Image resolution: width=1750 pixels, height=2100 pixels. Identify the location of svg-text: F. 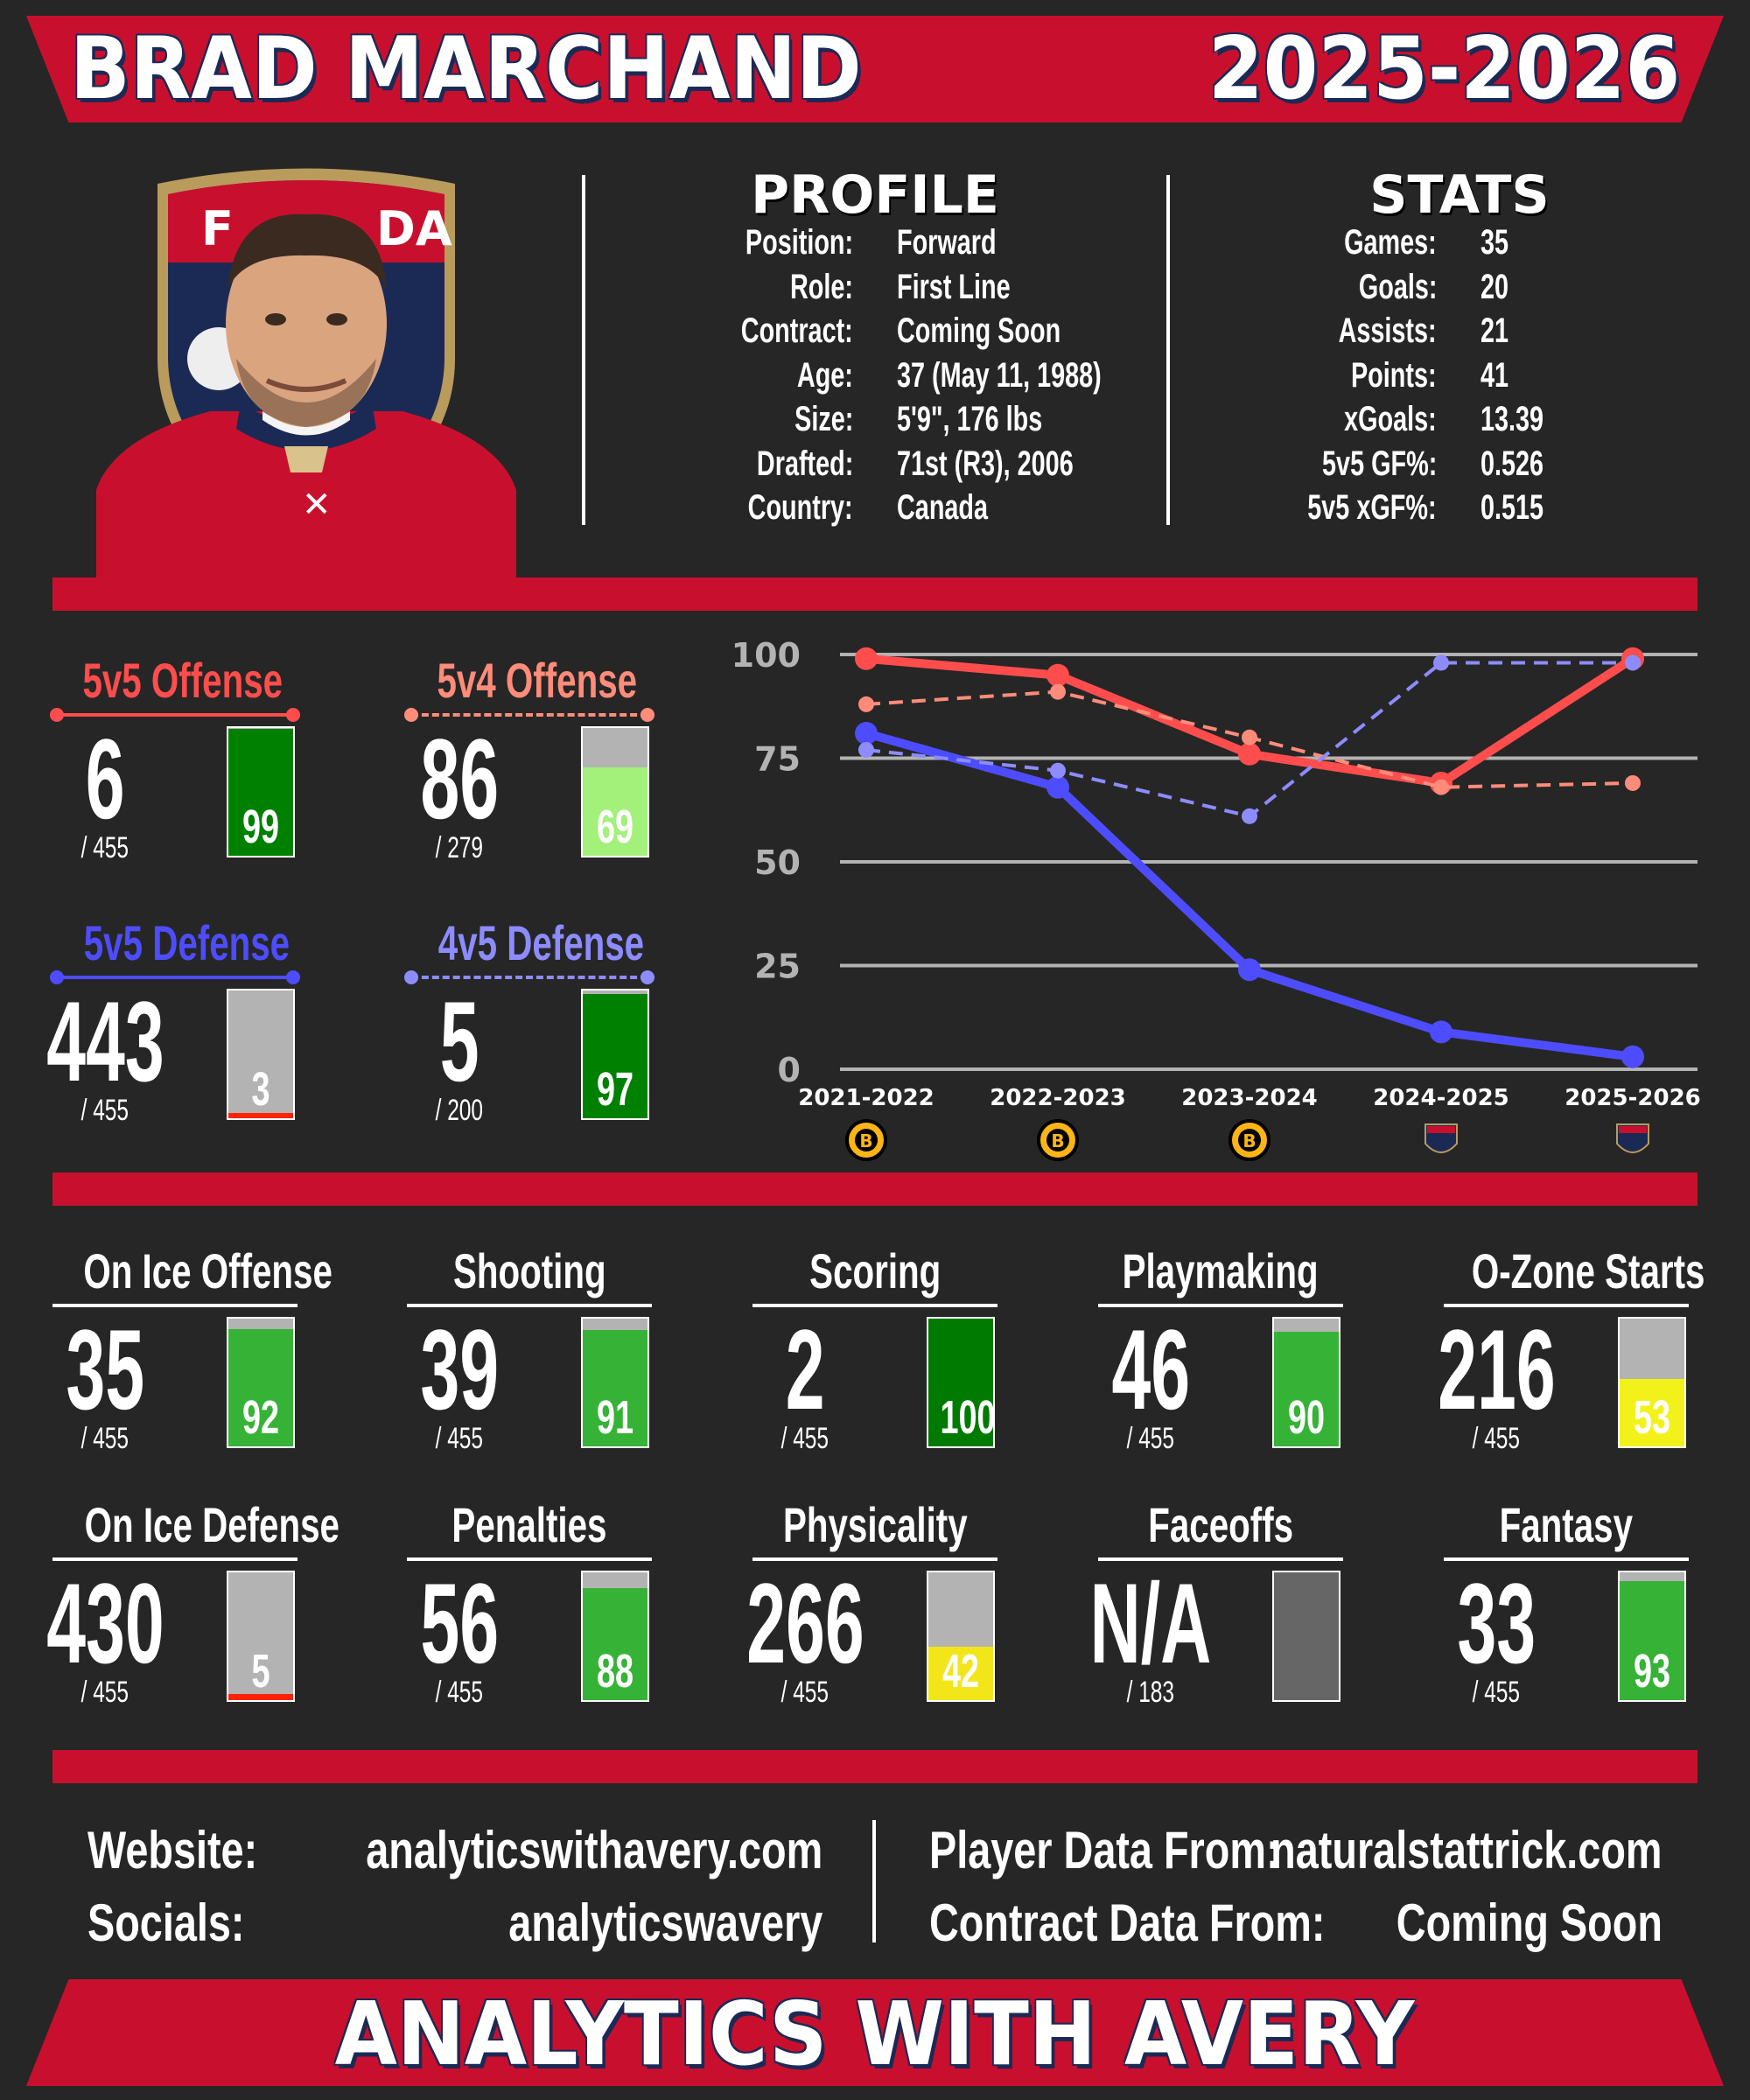
(217, 228).